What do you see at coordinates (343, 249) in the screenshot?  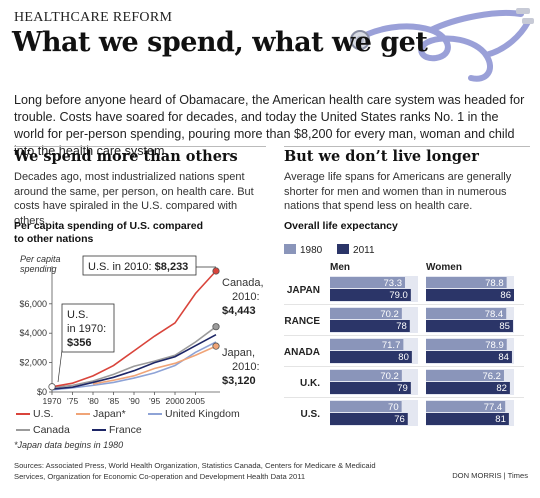 I see `legend-swatch-2011` at bounding box center [343, 249].